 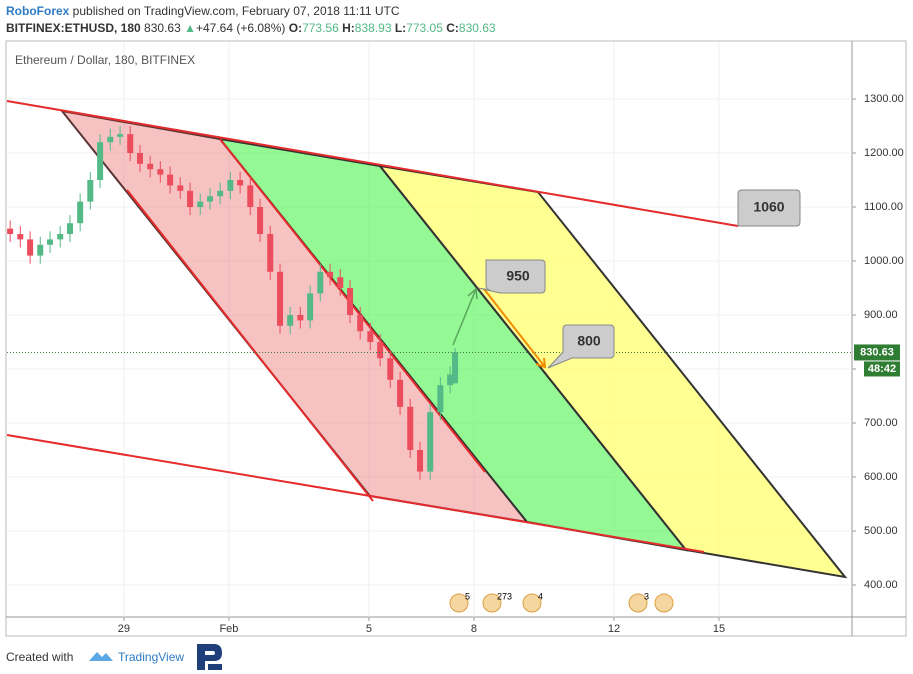 I want to click on event-count: 5, so click(x=467, y=596).